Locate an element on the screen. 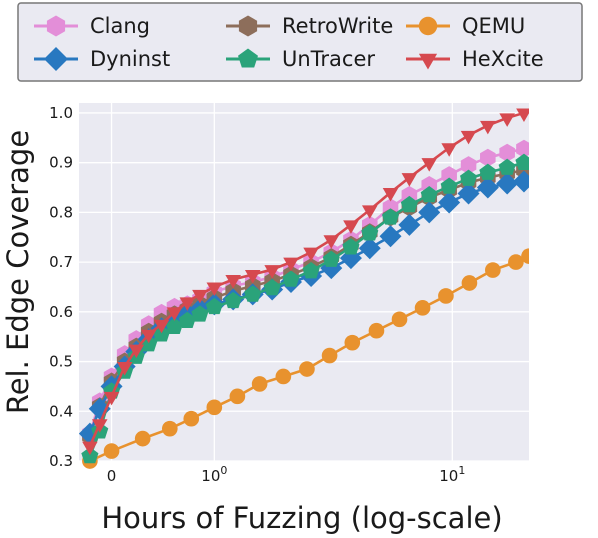 The width and height of the screenshot is (598, 538). y-tick-label: 0.6 is located at coordinates (61, 312).